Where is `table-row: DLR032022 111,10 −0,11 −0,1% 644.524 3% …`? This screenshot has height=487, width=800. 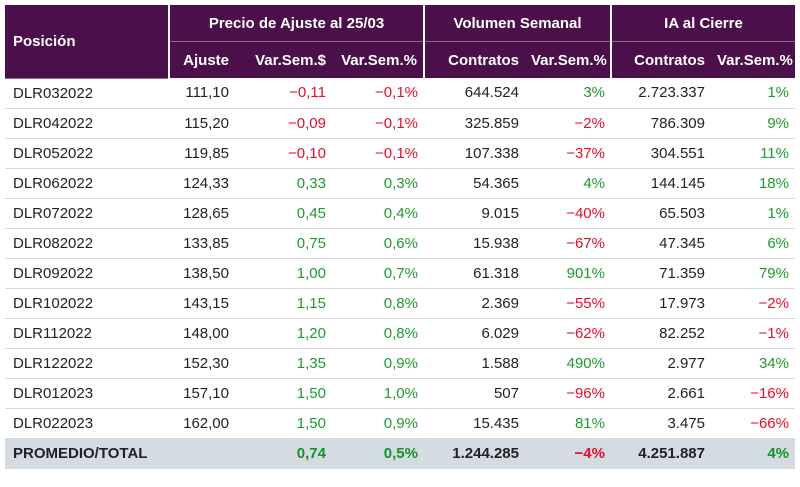 table-row: DLR032022 111,10 −0,11 −0,1% 644.524 3% … is located at coordinates (400, 93).